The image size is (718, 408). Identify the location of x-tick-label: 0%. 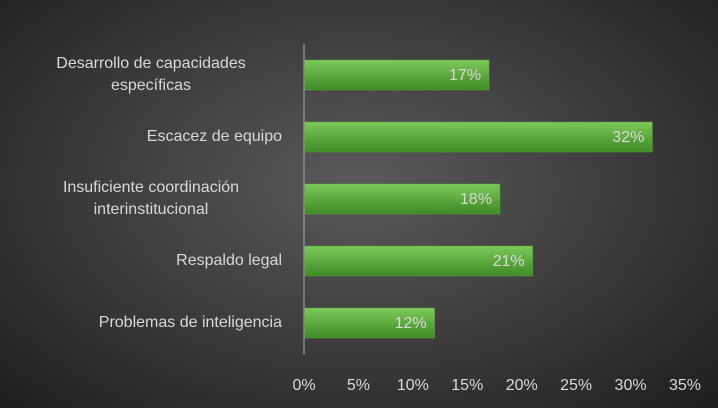
(303, 385).